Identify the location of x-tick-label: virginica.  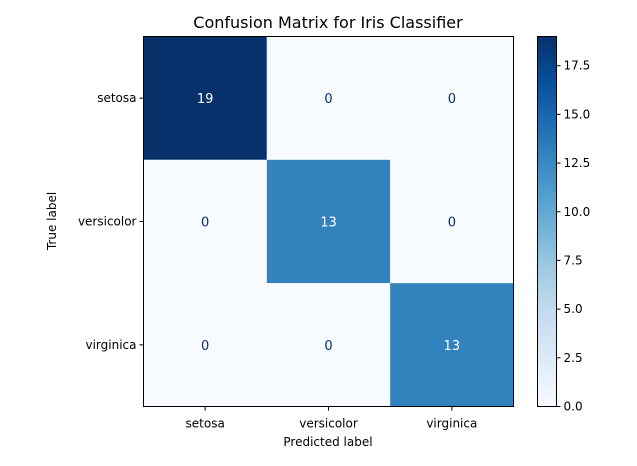
(451, 424).